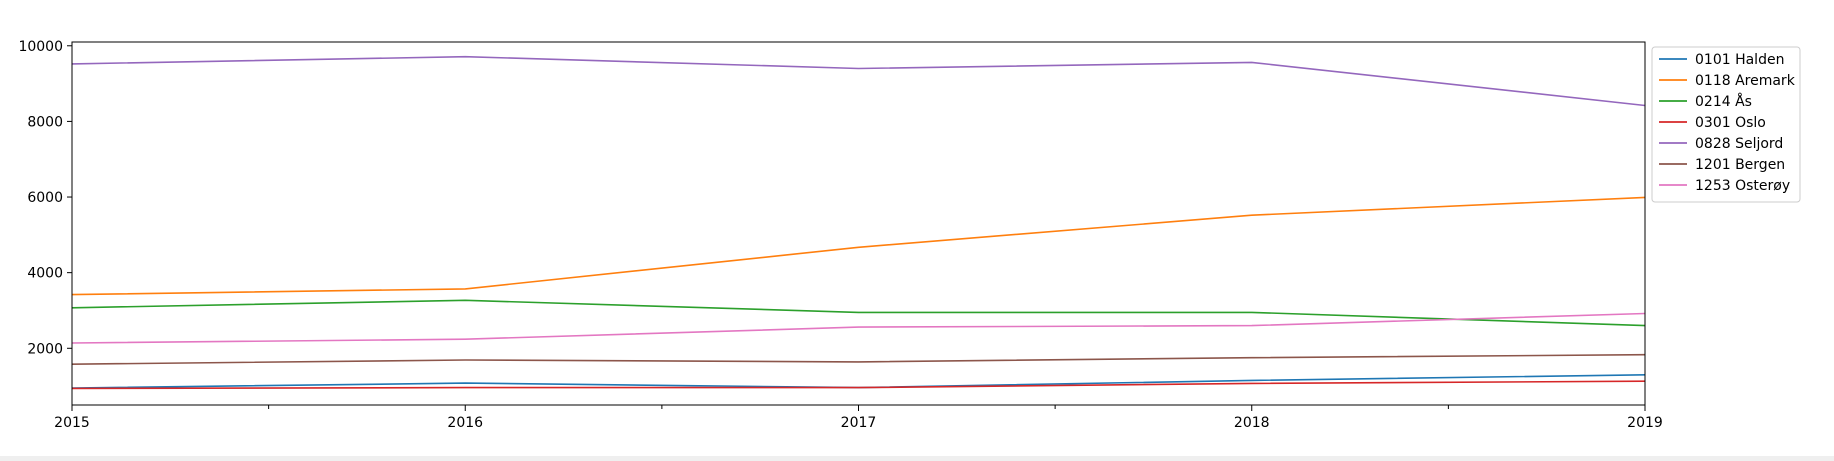 This screenshot has height=461, width=1834. What do you see at coordinates (1739, 60) in the screenshot?
I see `legend-label: 0101 Halden` at bounding box center [1739, 60].